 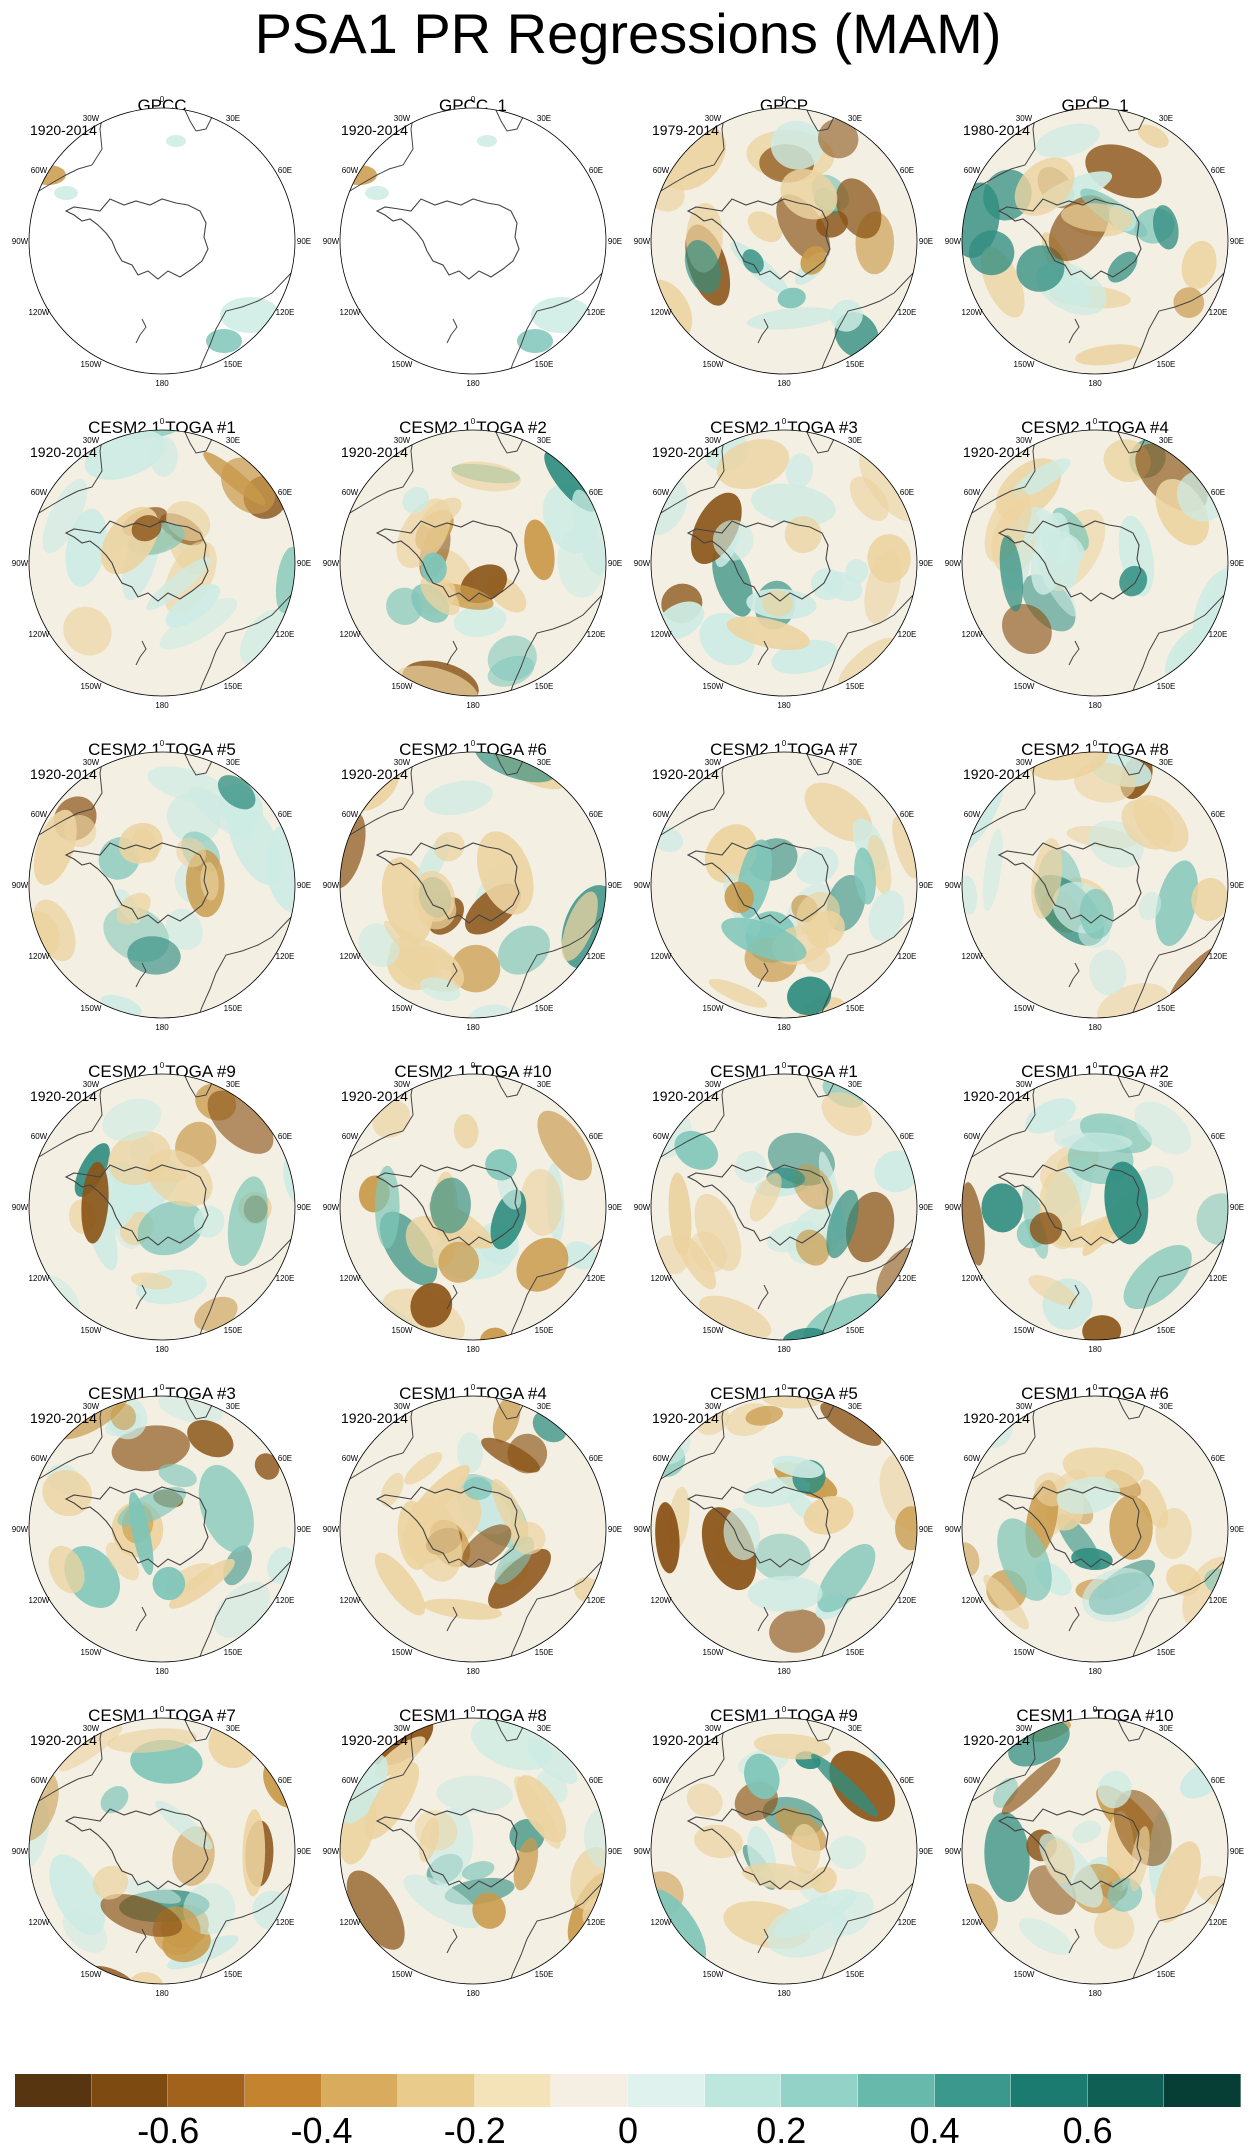 I want to click on colorbar-box, so click(x=206, y=2090).